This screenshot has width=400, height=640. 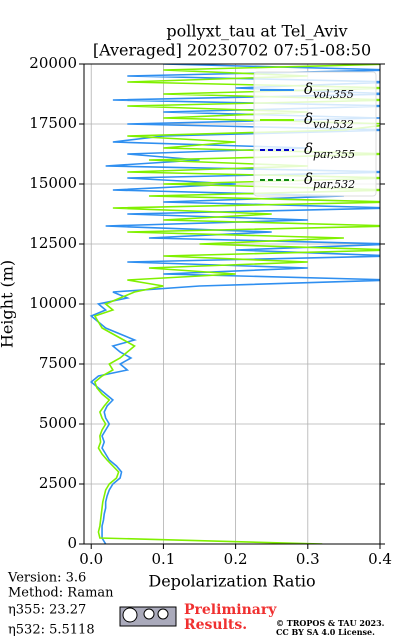 What do you see at coordinates (236, 559) in the screenshot?
I see `x-tick-label: 0.2` at bounding box center [236, 559].